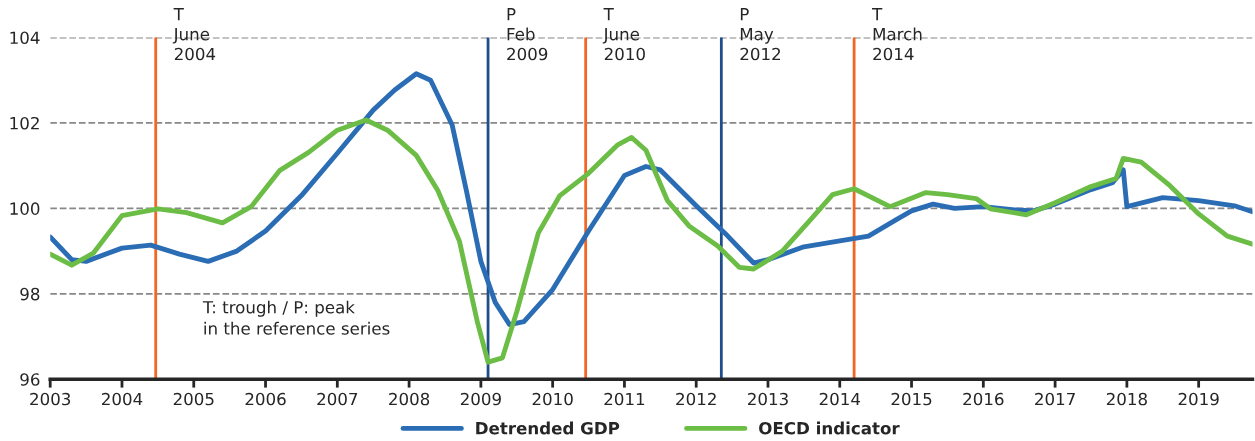 The width and height of the screenshot is (1255, 441). Describe the element at coordinates (25, 208) in the screenshot. I see `y-tick-label: 100` at that location.